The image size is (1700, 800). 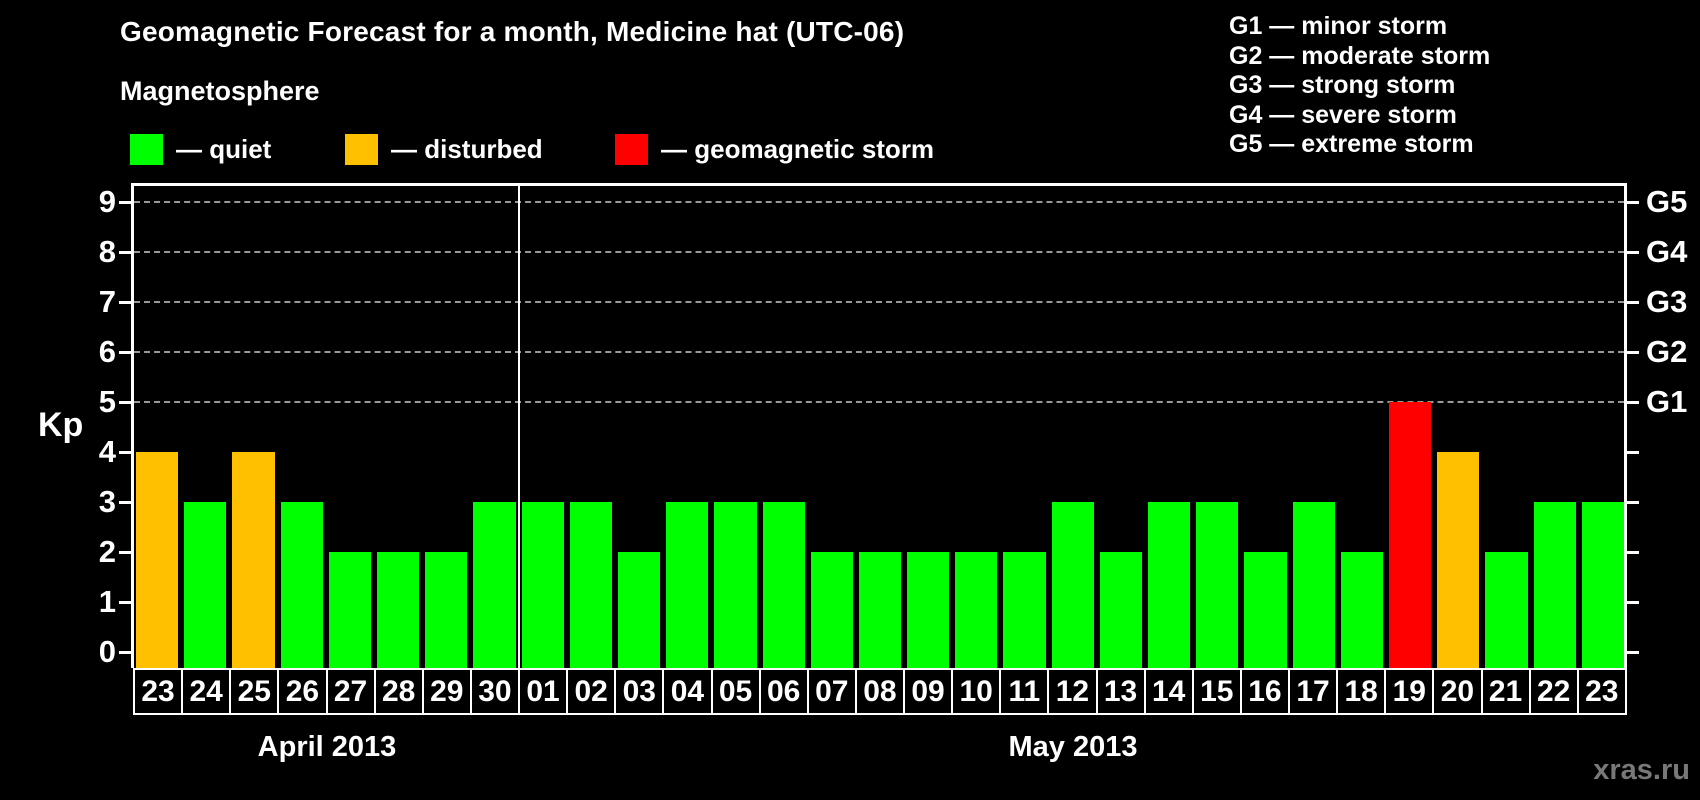 I want to click on day-box-0: 23, so click(x=158, y=691).